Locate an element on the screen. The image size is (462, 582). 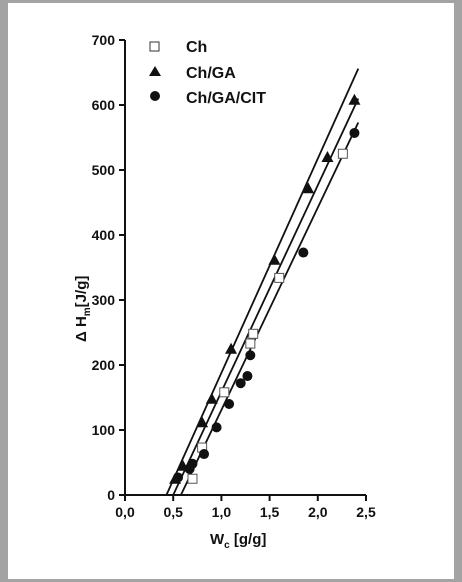
y-axis-title-subscript: m is located at coordinates (87, 311).